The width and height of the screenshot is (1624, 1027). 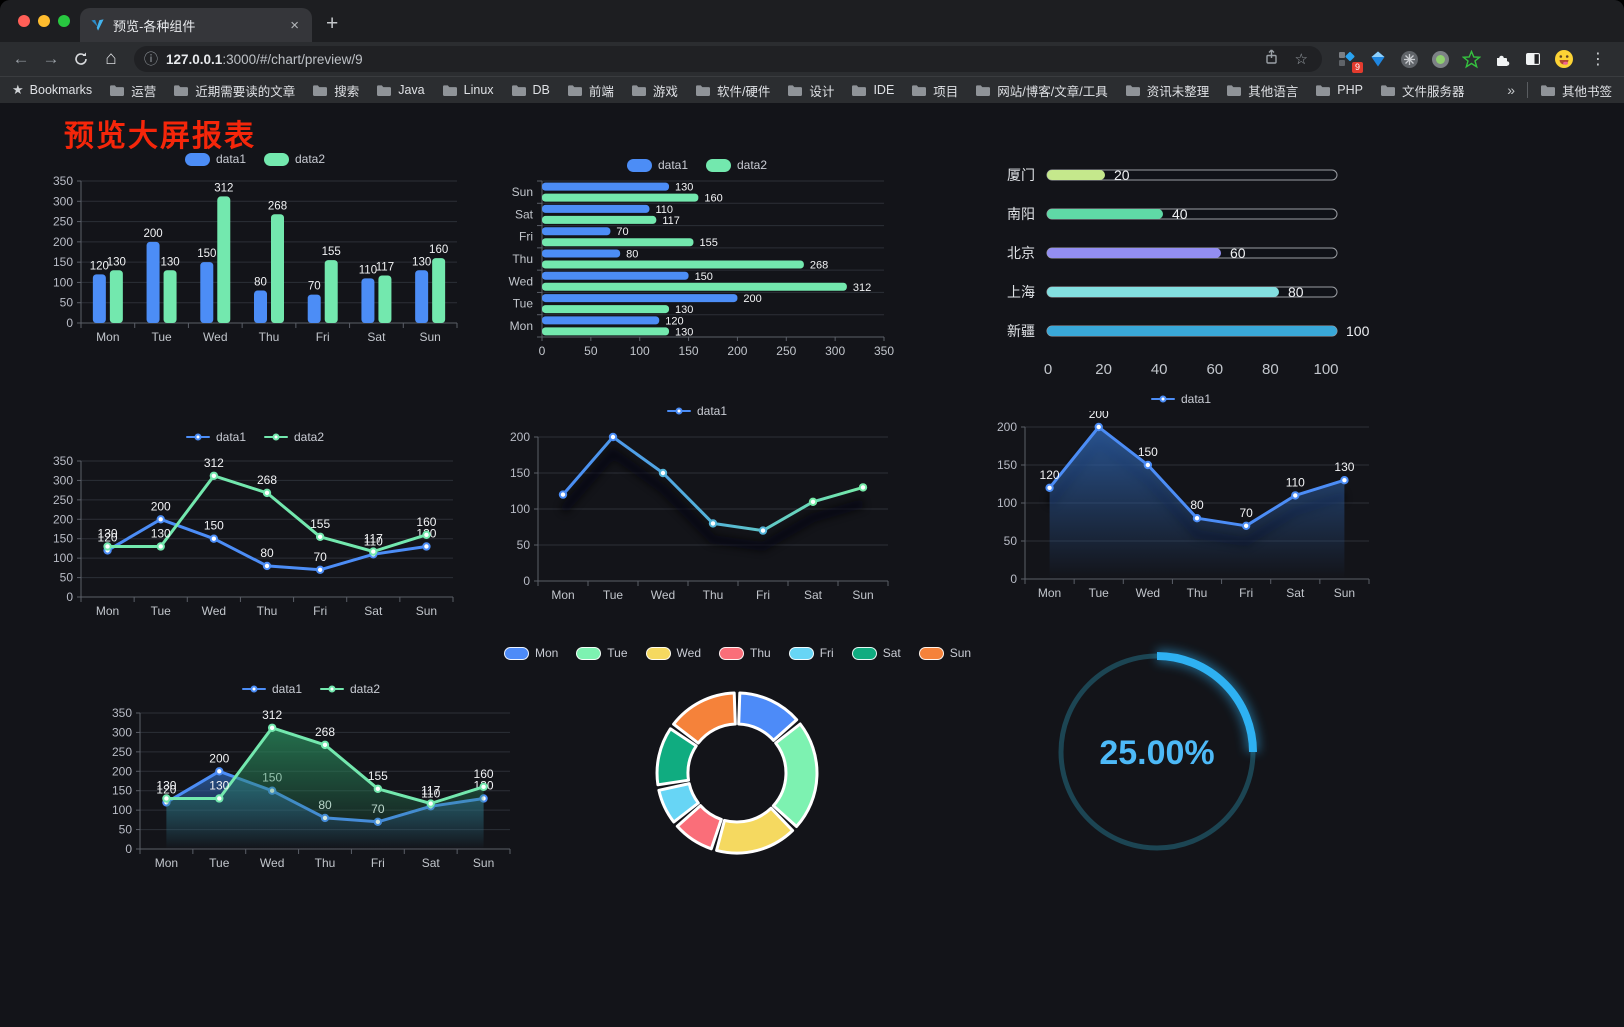 I want to click on extension-gem-icon, so click(x=1378, y=59).